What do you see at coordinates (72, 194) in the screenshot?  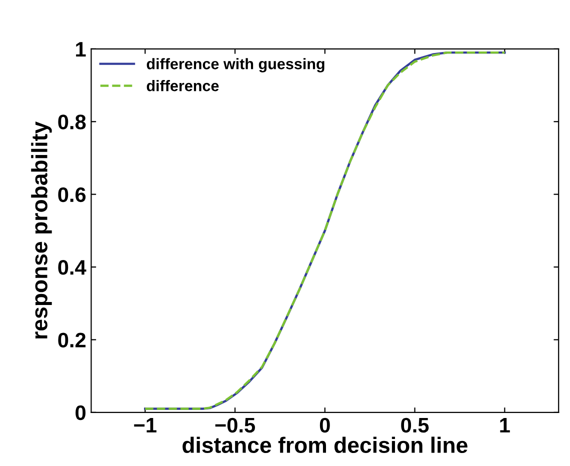 I see `y-tick-label: 0.6` at bounding box center [72, 194].